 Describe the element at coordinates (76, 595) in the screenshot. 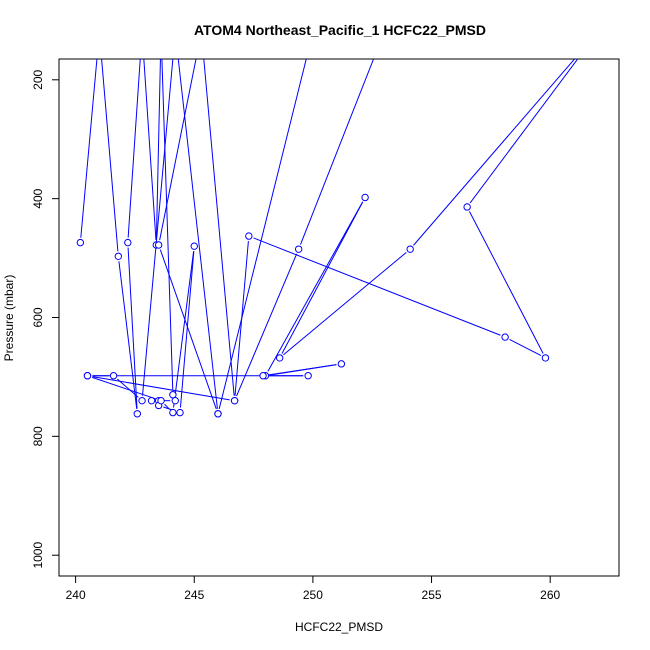

I see `x-tick-label: 240` at that location.